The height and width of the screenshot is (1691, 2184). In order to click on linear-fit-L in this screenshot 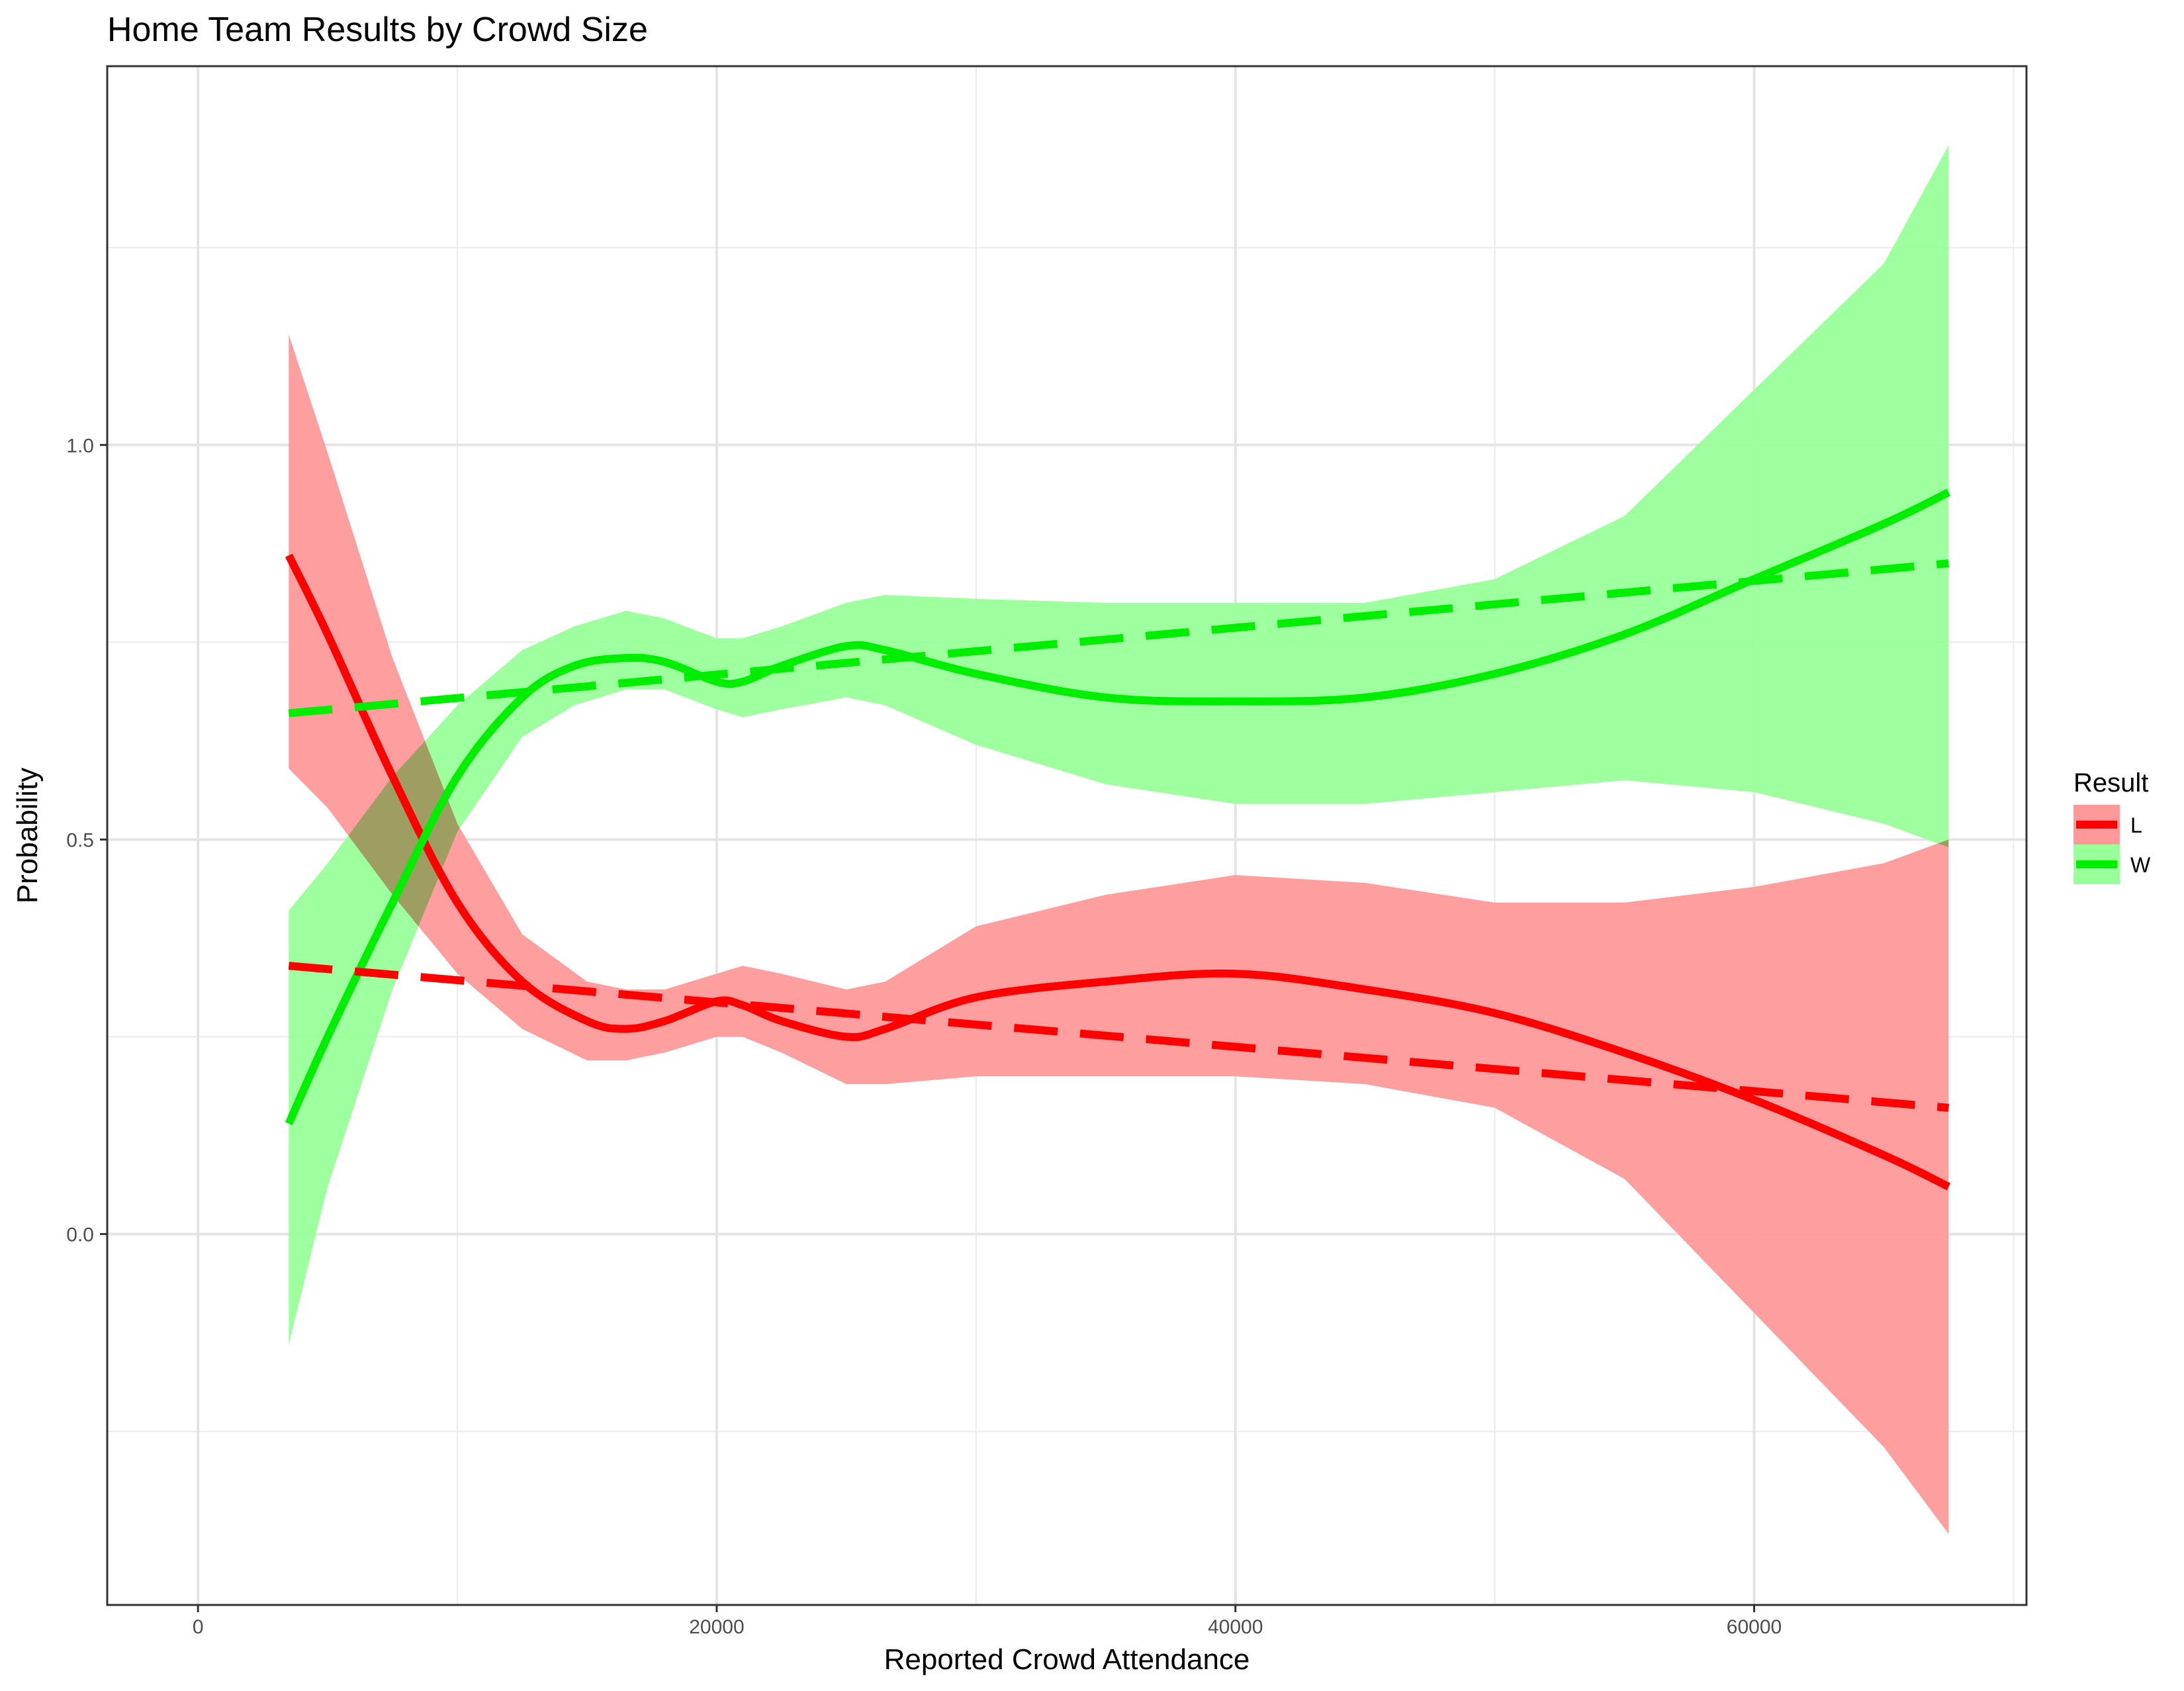, I will do `click(1118, 1037)`.